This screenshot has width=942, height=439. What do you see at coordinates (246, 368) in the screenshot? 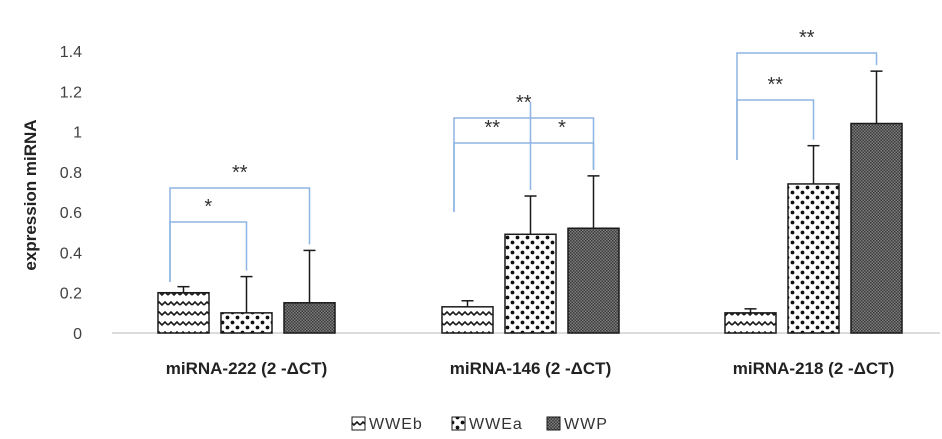
I see `category-label: miRNA-222 (2 -ΔCT)` at bounding box center [246, 368].